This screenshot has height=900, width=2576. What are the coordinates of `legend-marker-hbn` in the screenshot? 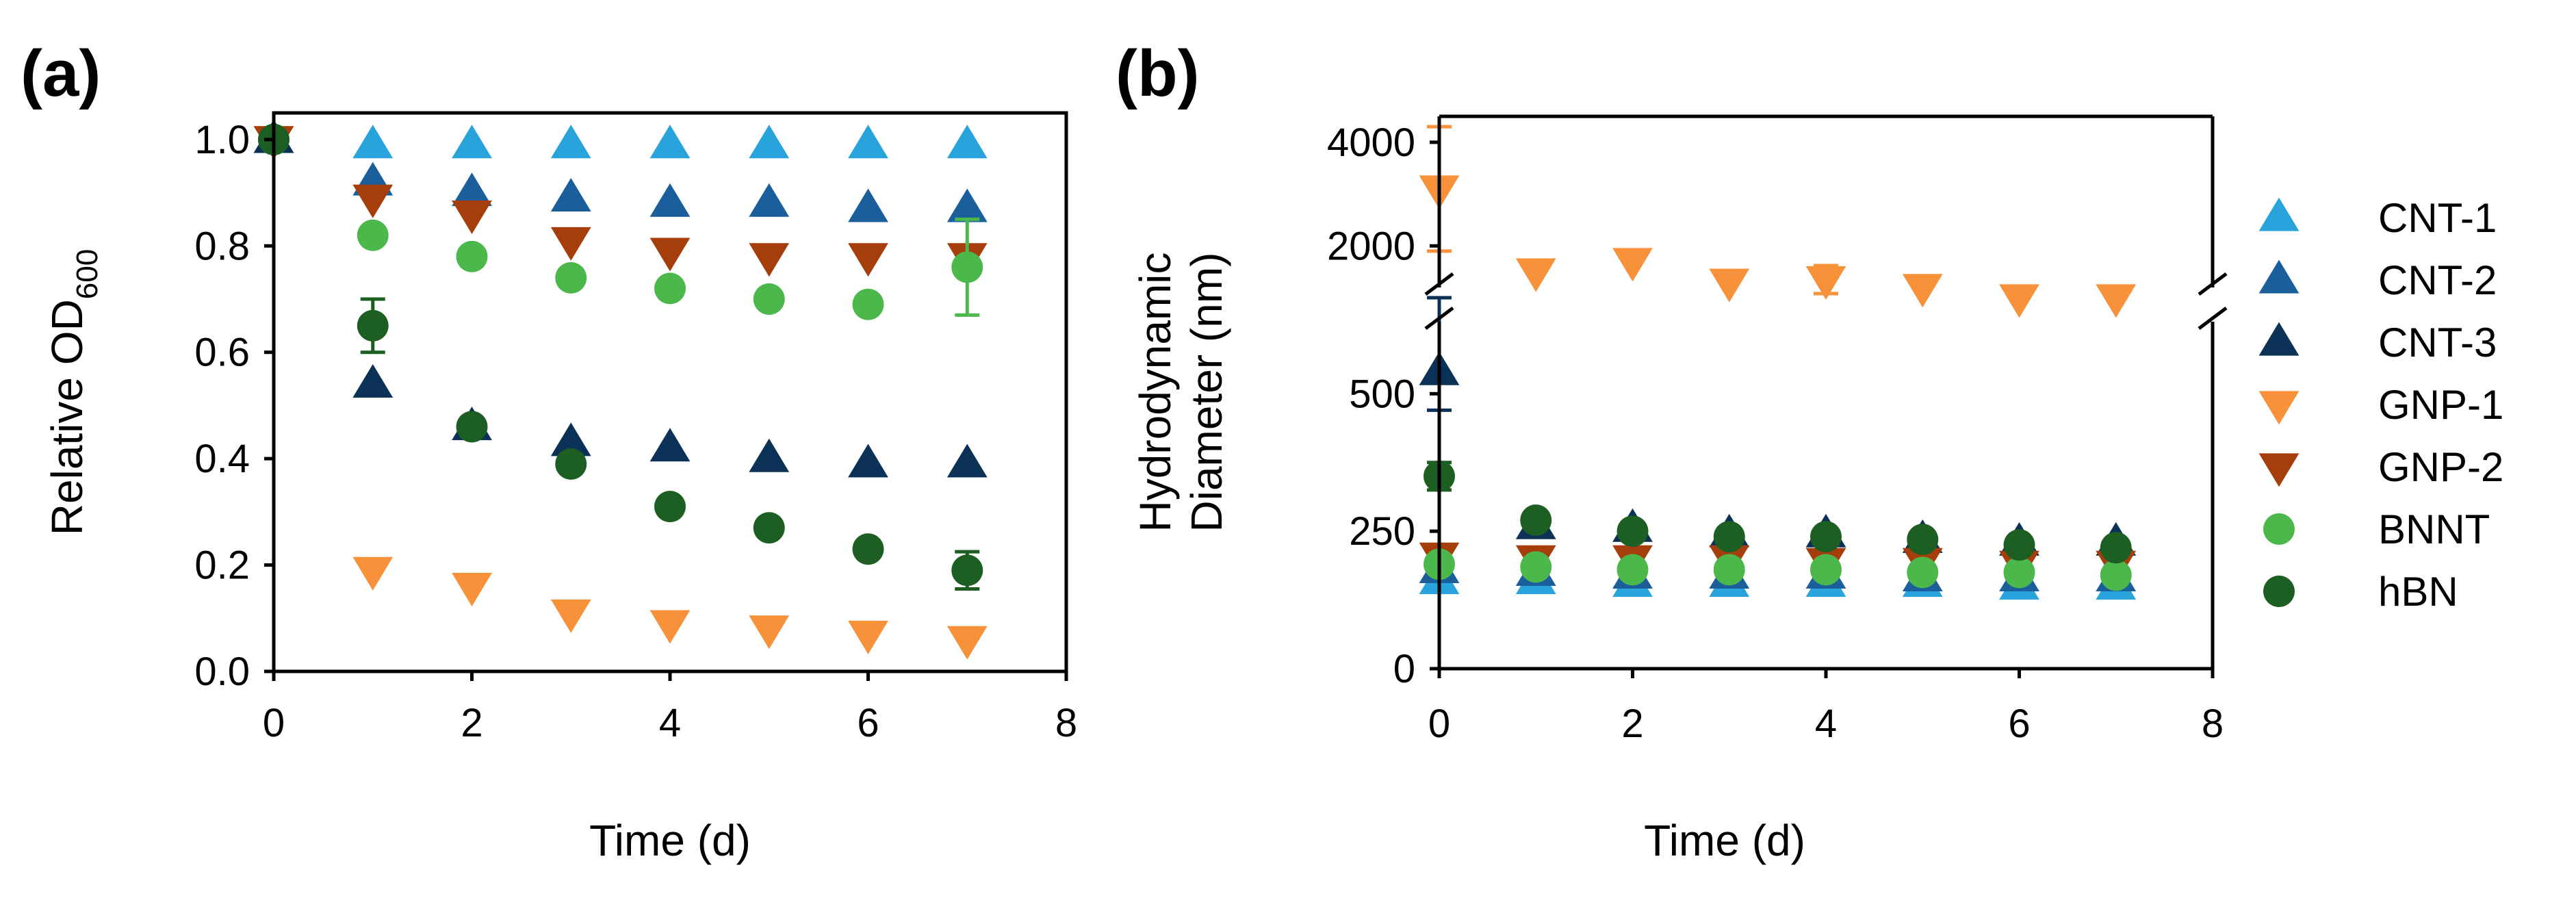 It's located at (2279, 591).